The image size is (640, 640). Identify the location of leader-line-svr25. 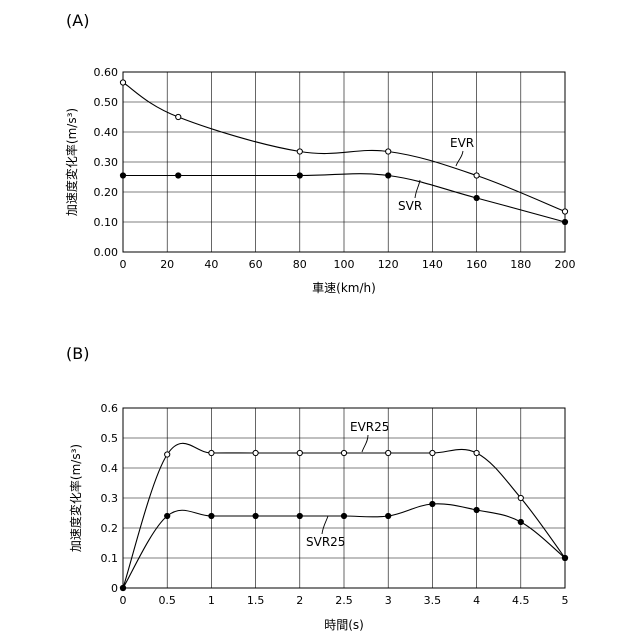
(325, 525).